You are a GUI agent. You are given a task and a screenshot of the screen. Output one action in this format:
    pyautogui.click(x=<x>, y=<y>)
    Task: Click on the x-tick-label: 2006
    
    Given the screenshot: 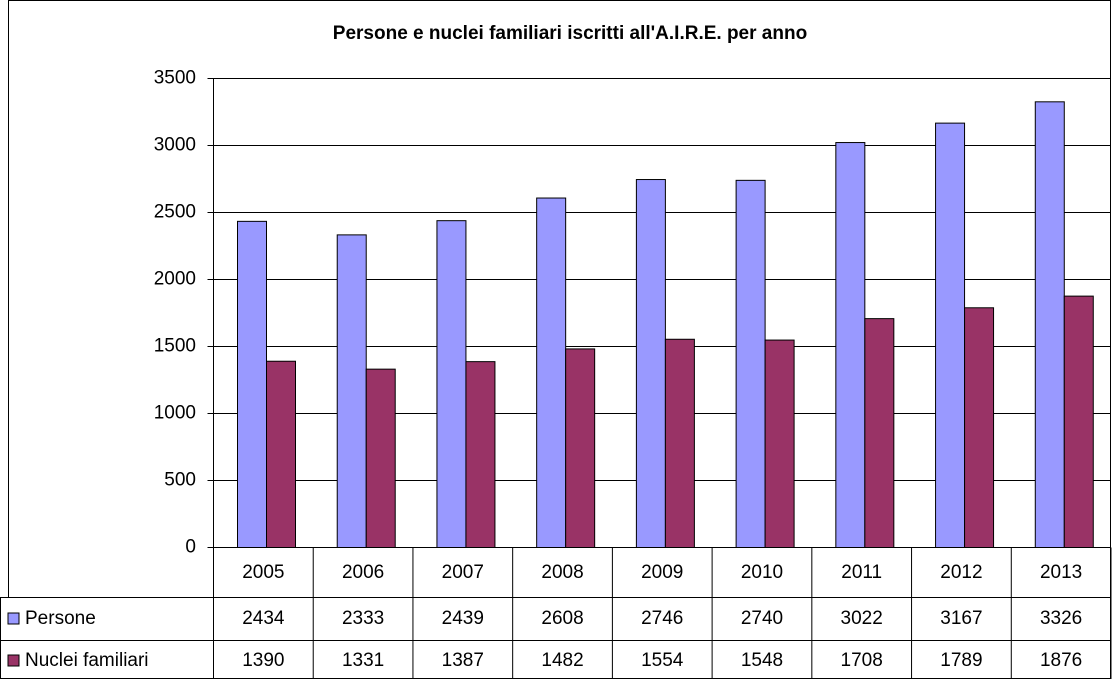 What is the action you would take?
    pyautogui.click(x=363, y=572)
    